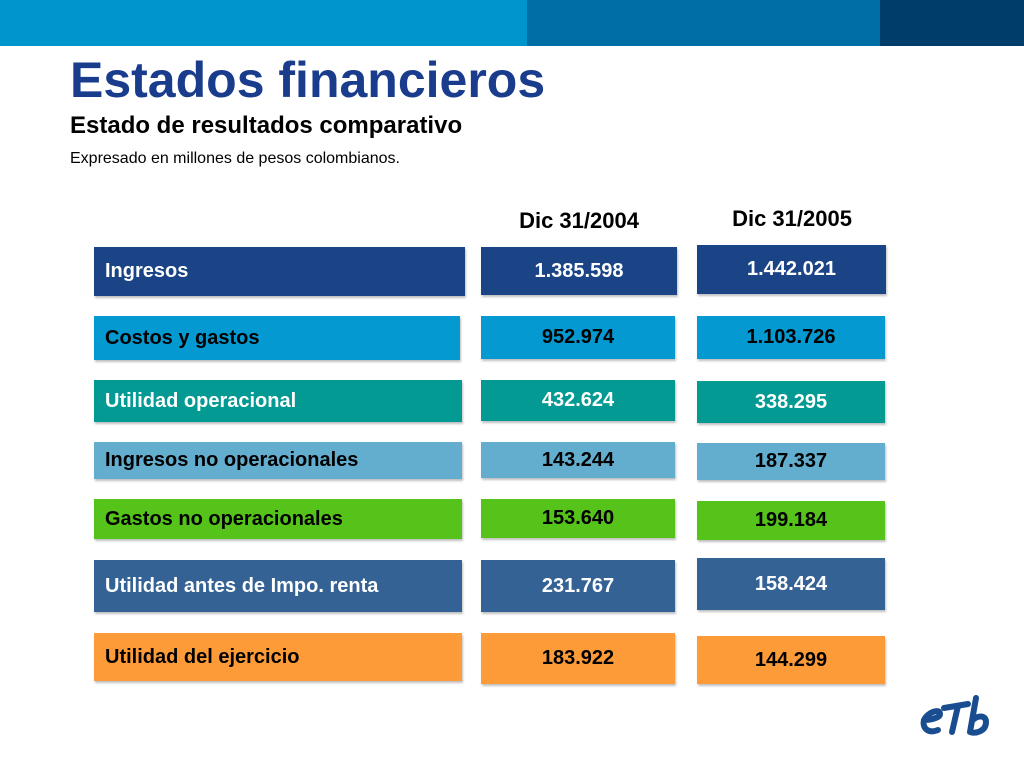  Describe the element at coordinates (703, 23) in the screenshot. I see `top-banner-segment-mid` at that location.